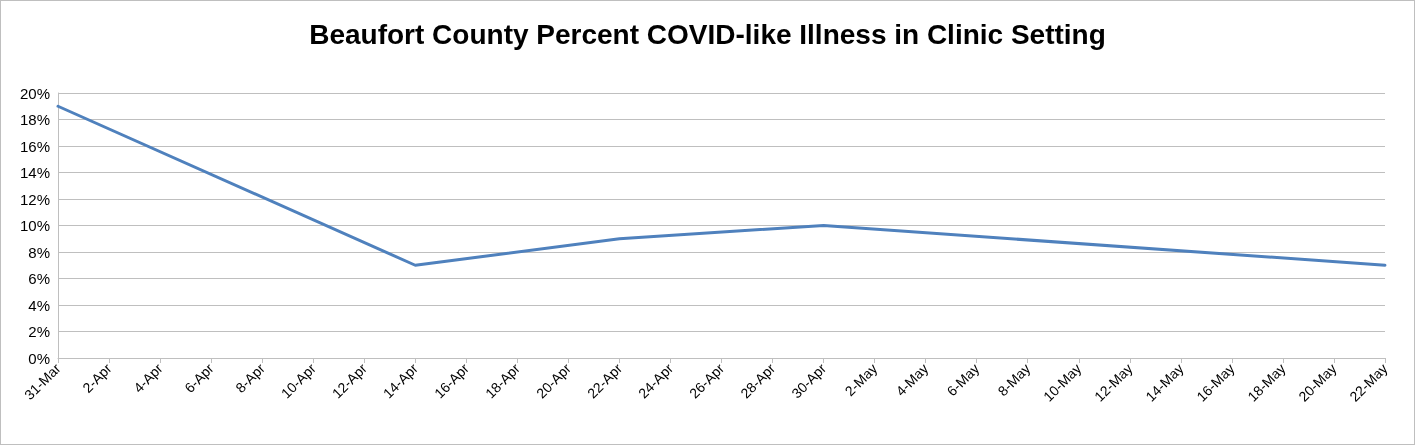  Describe the element at coordinates (39, 305) in the screenshot. I see `y-tick-label: 4%` at that location.